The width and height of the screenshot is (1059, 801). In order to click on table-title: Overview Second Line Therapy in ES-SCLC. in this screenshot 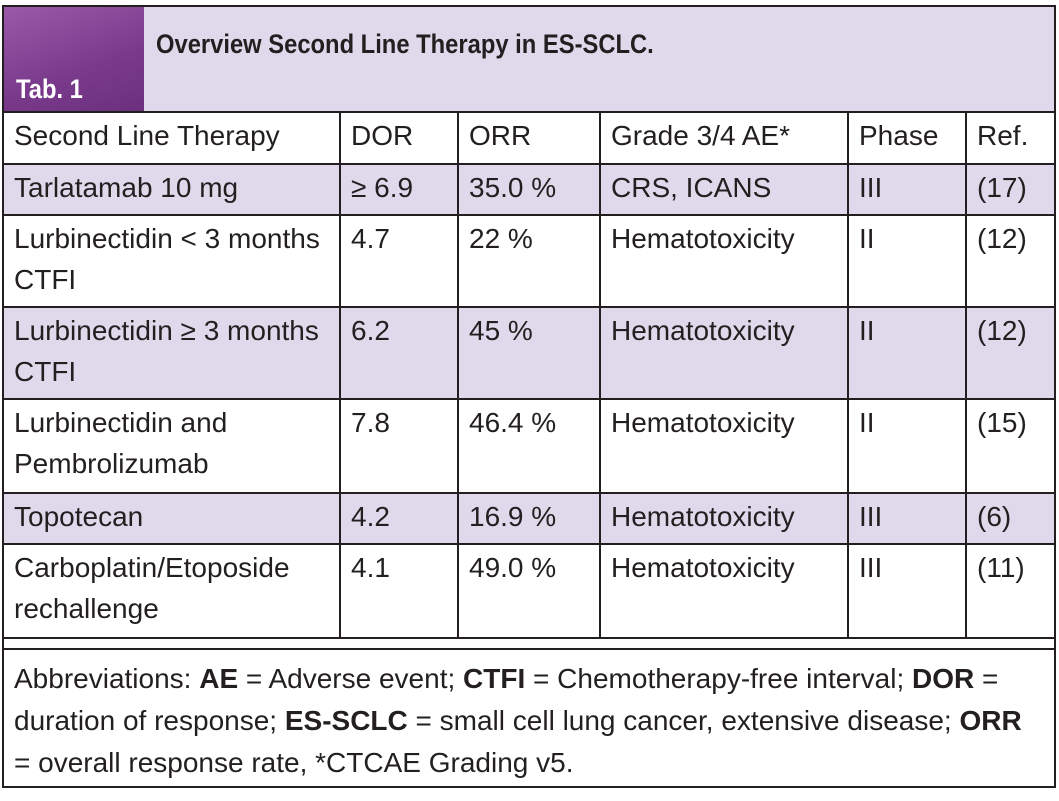, I will do `click(405, 44)`.